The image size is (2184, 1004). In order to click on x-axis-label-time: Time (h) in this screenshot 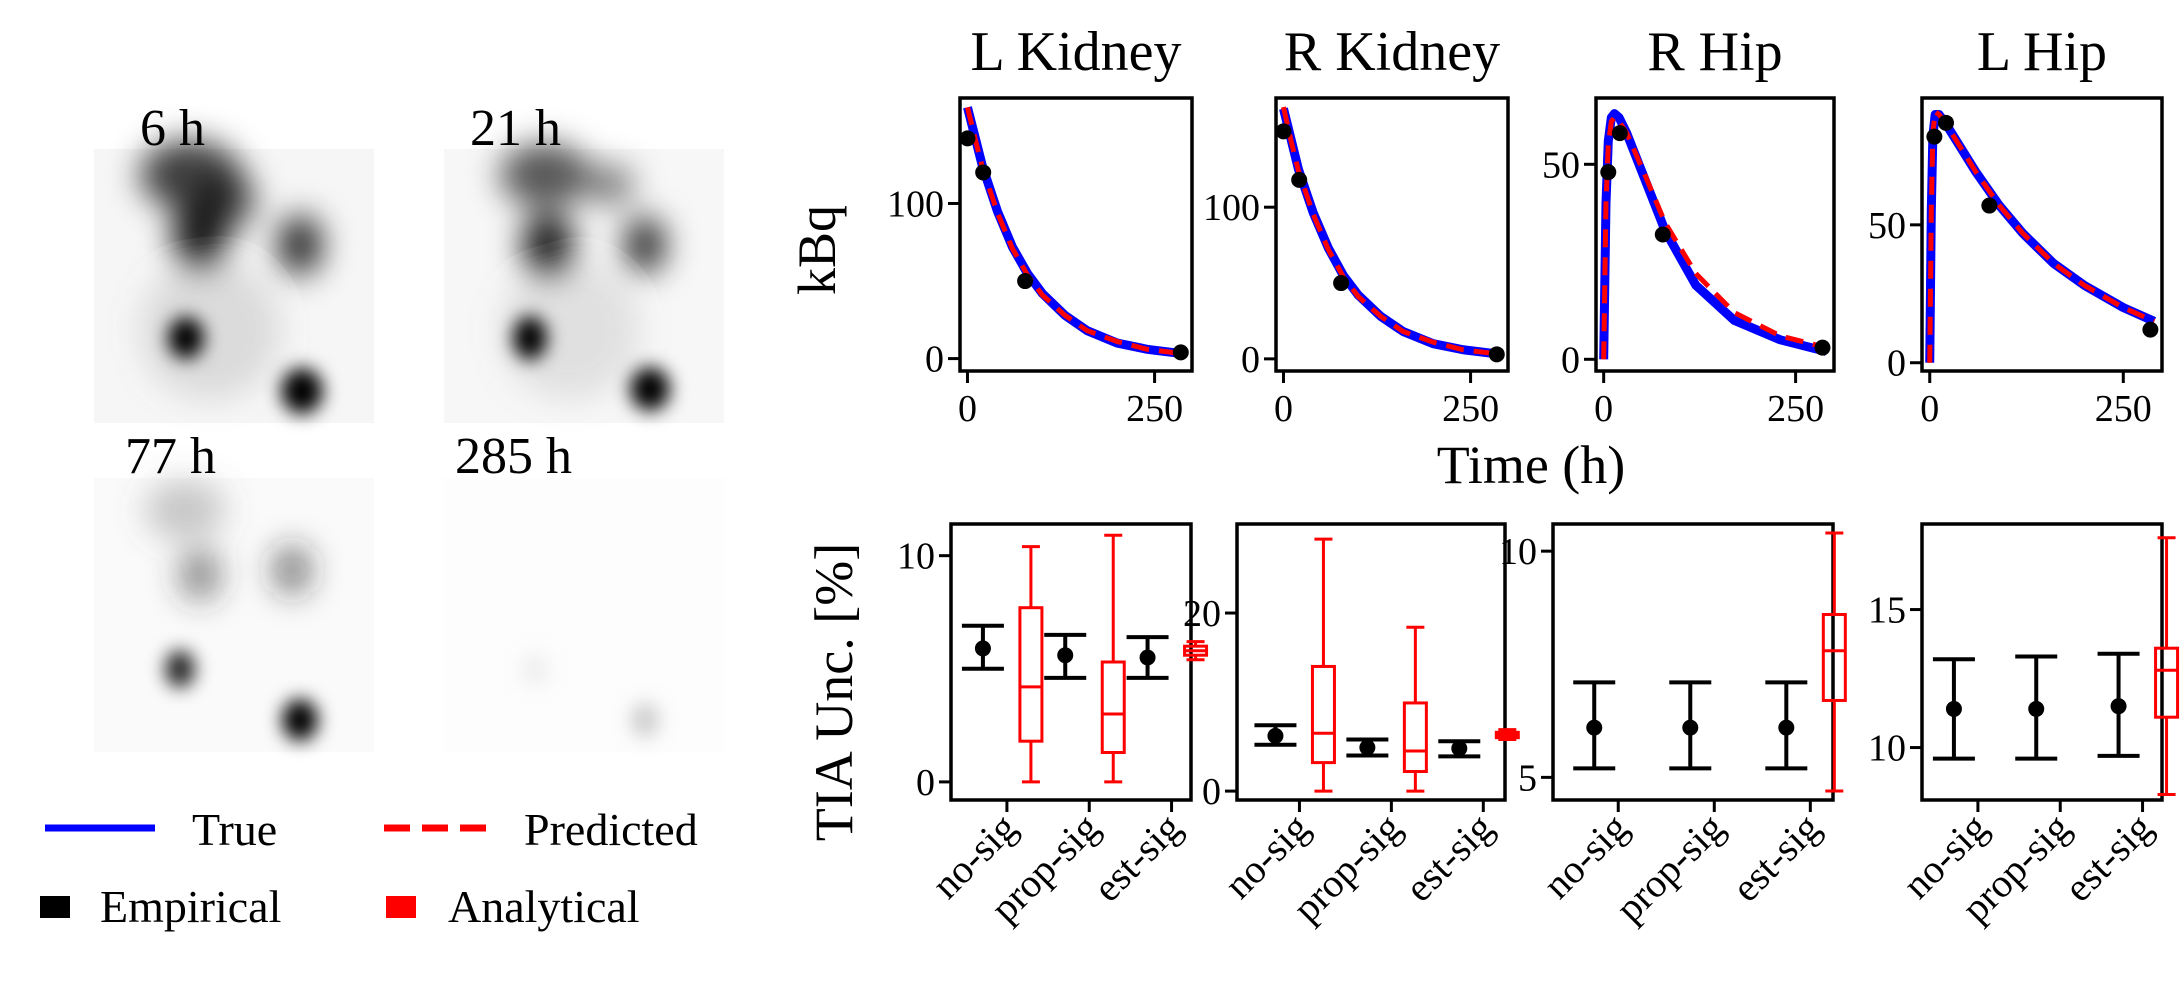, I will do `click(1531, 465)`.